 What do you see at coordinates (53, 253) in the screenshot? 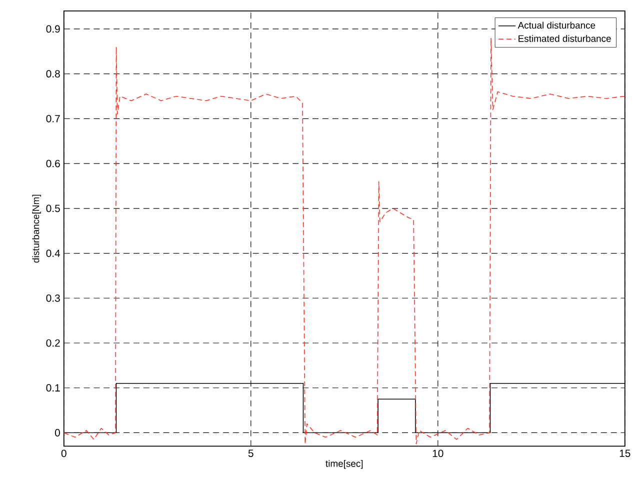
I see `y-tick-label: 0.4` at bounding box center [53, 253].